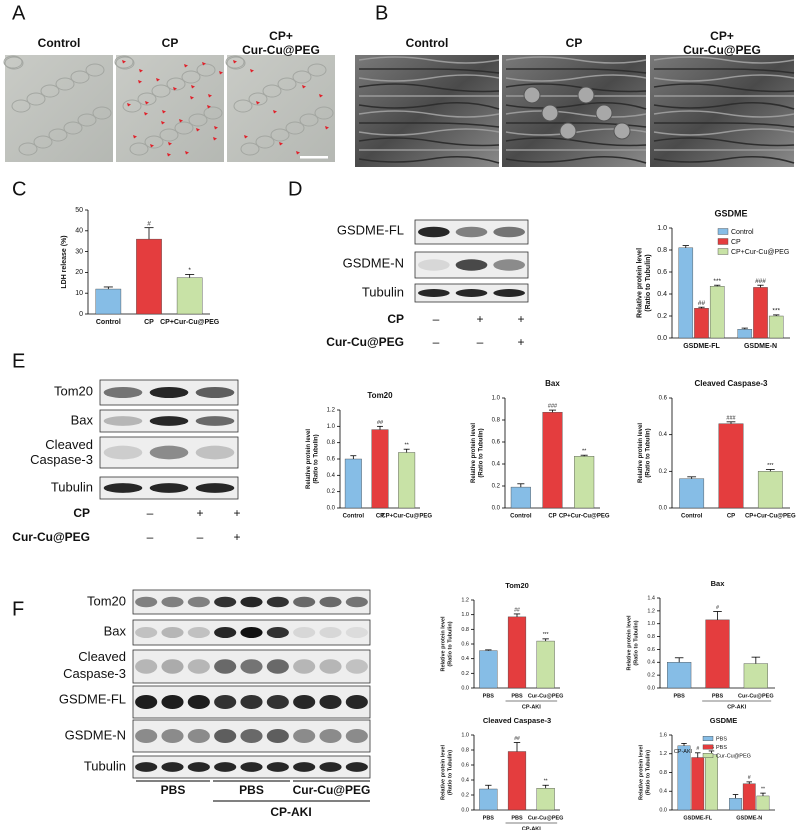  Describe the element at coordinates (574, 43) in the screenshot. I see `column-header: CP` at that location.